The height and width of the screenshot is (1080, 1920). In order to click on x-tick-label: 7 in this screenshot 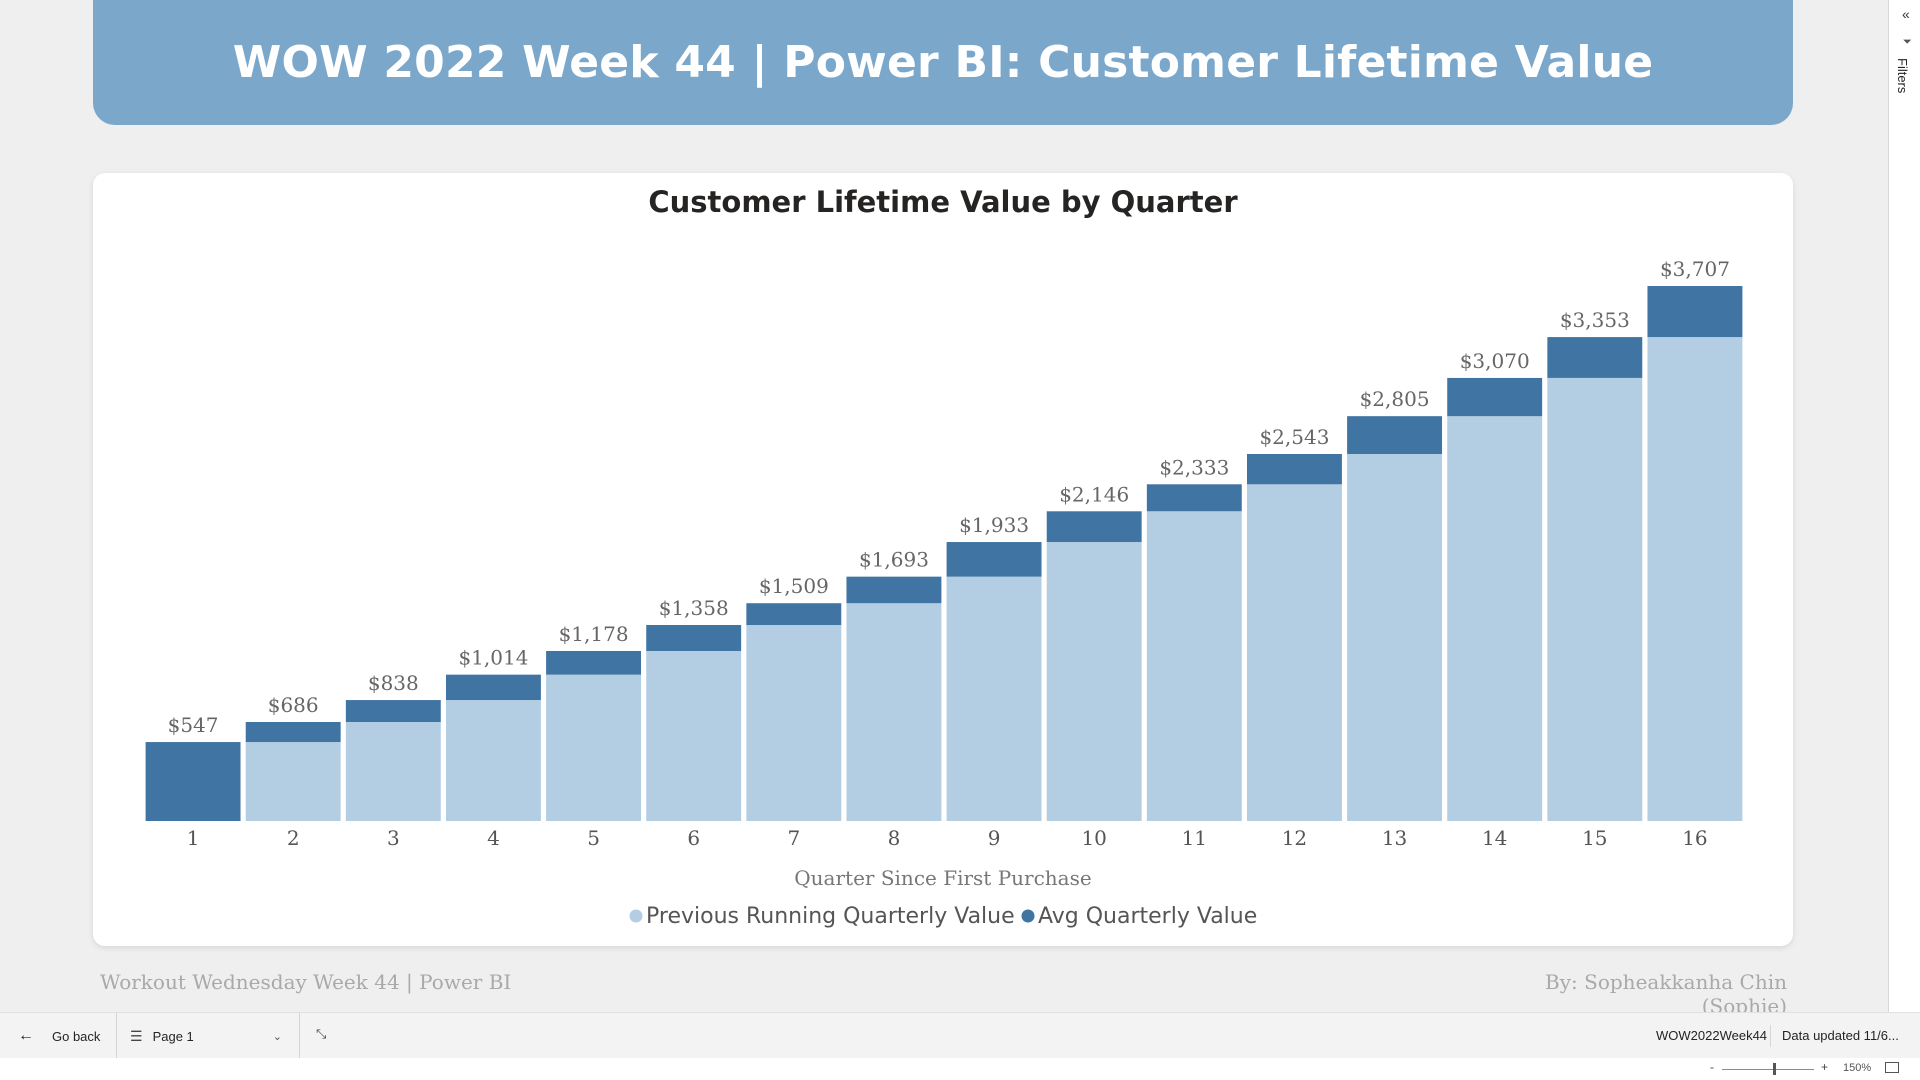, I will do `click(793, 838)`.